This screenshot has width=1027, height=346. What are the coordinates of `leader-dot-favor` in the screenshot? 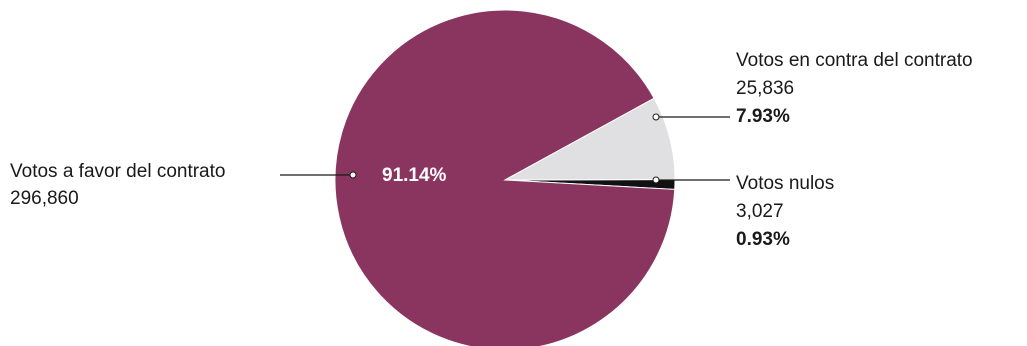 It's located at (353, 175).